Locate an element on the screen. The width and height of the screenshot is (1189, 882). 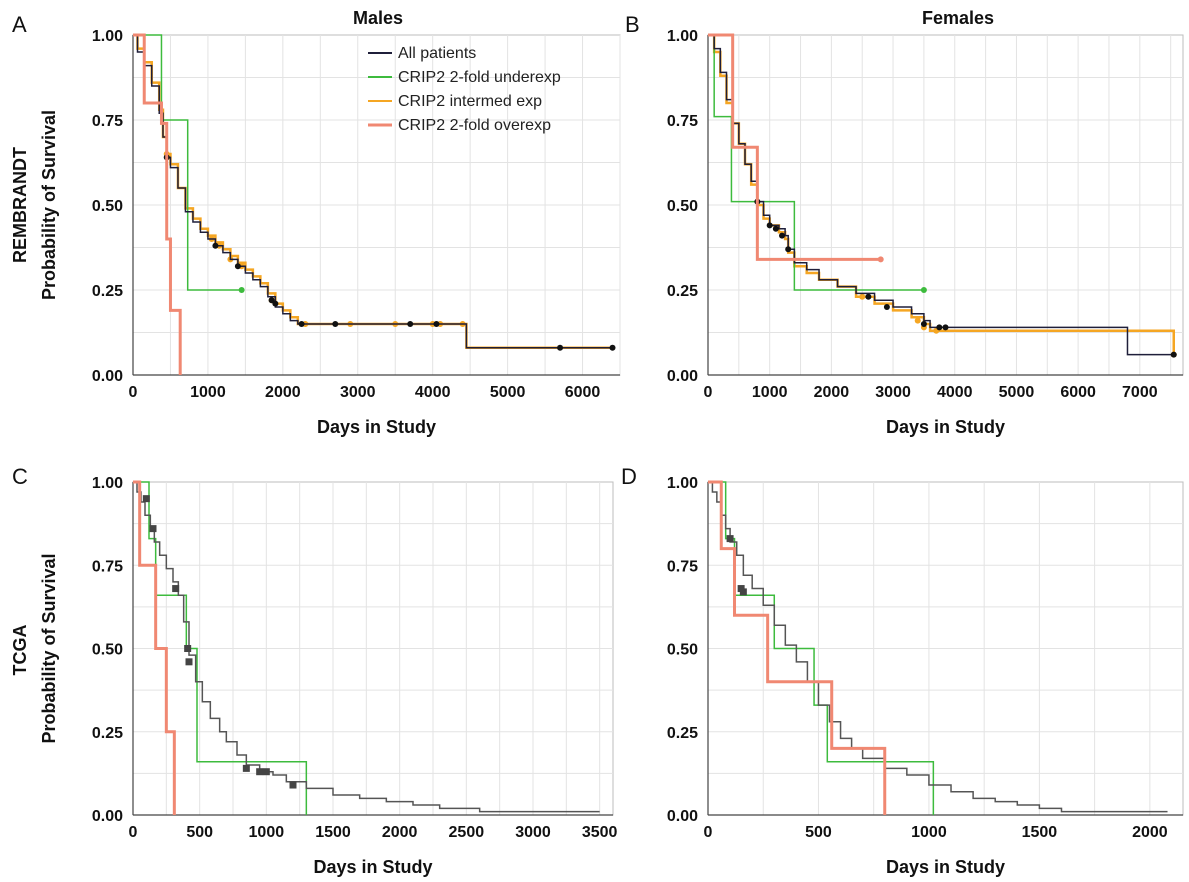
series-line-all-patients is located at coordinates (938, 647).